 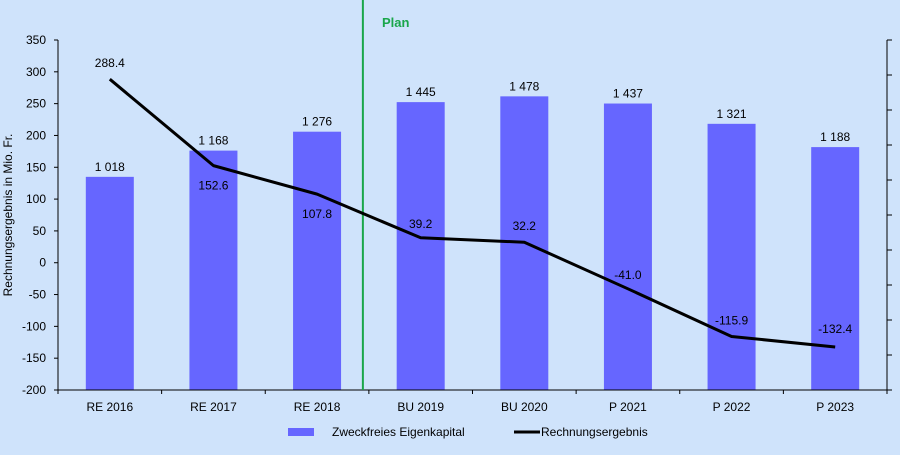 What do you see at coordinates (835, 329) in the screenshot?
I see `line-value-label: -132.4` at bounding box center [835, 329].